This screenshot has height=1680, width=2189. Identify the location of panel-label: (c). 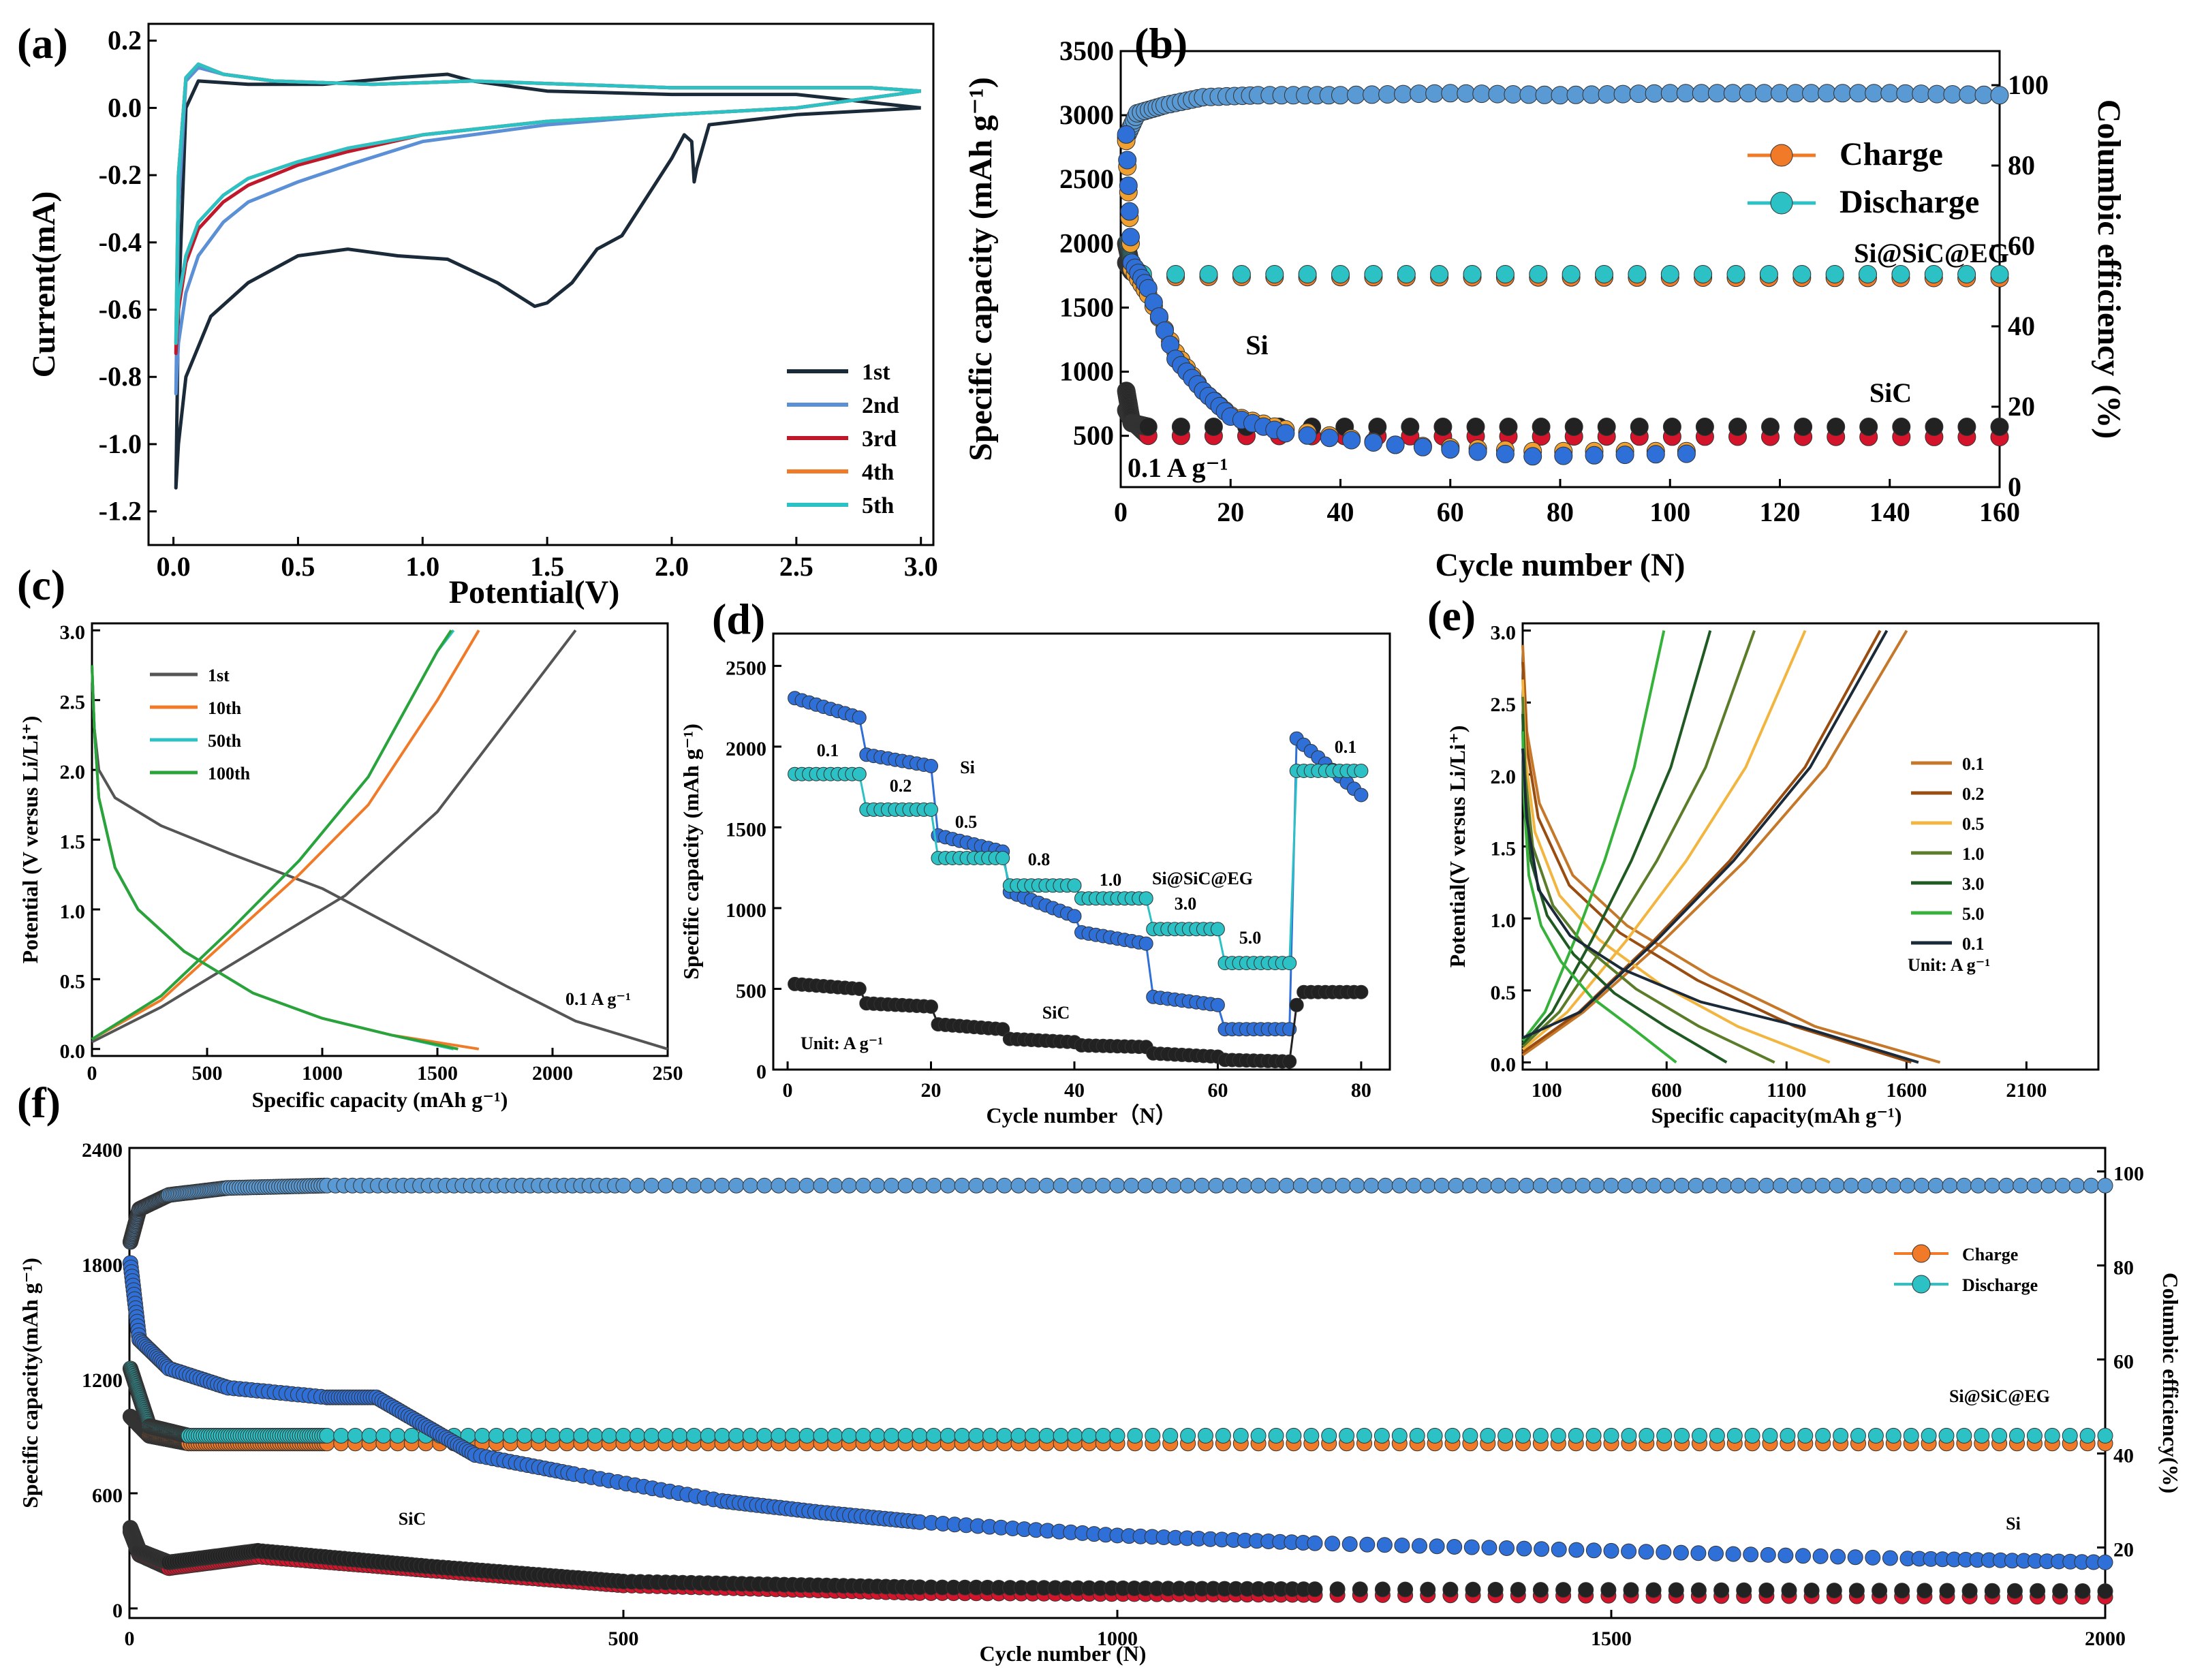
(41, 585).